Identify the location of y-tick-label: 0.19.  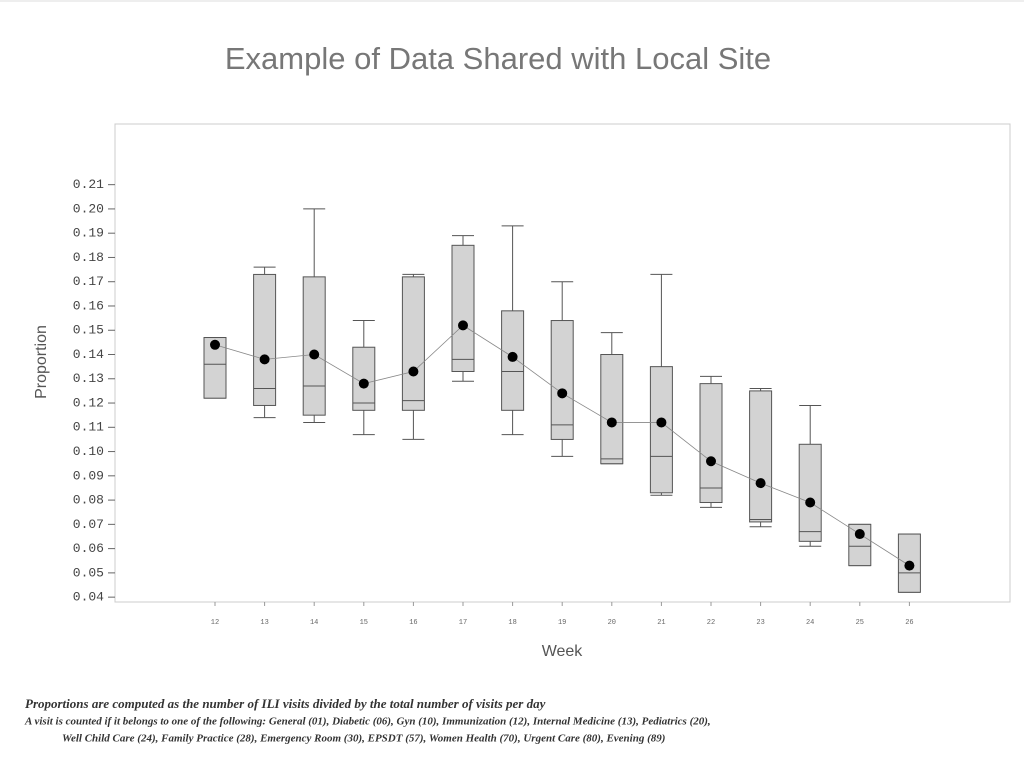
(88, 233).